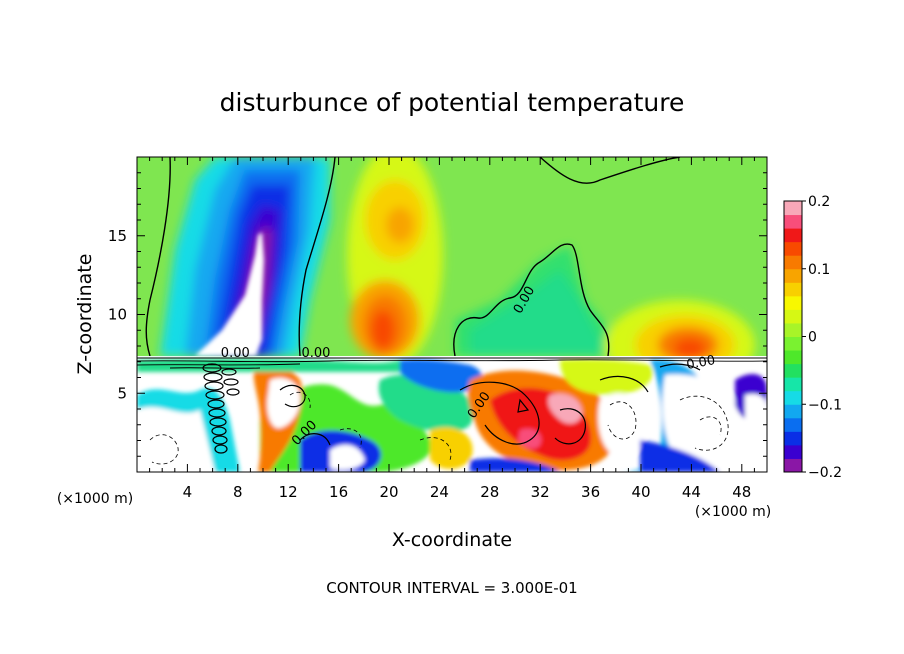 This screenshot has height=654, width=904. Describe the element at coordinates (238, 492) in the screenshot. I see `x-tick-label: 8` at that location.